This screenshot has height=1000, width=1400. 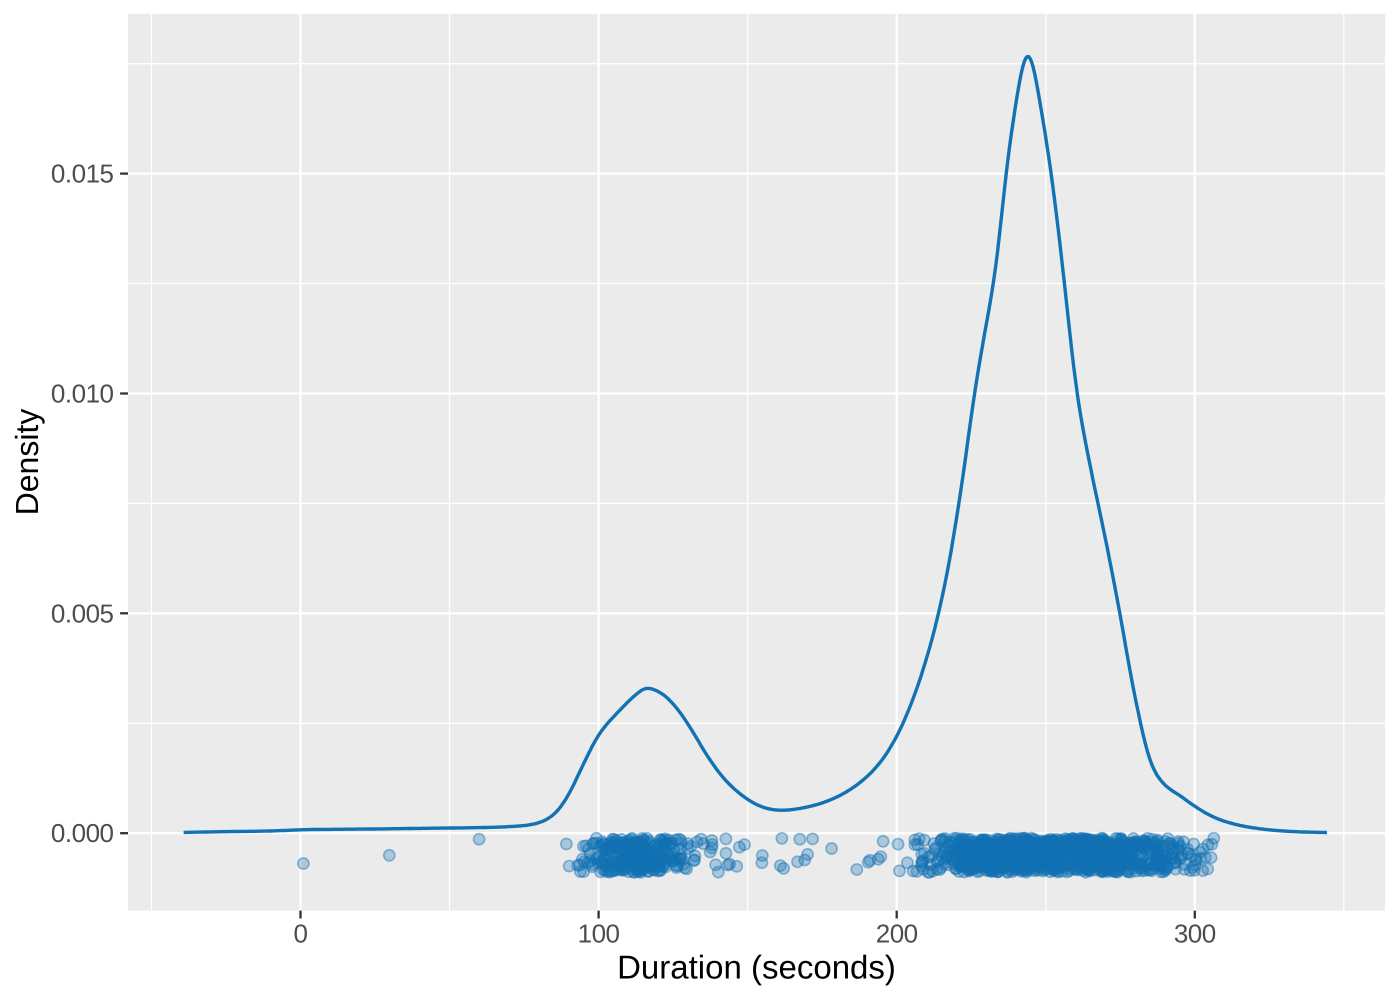 I want to click on svg-text: Duration (seconds), so click(x=756, y=967).